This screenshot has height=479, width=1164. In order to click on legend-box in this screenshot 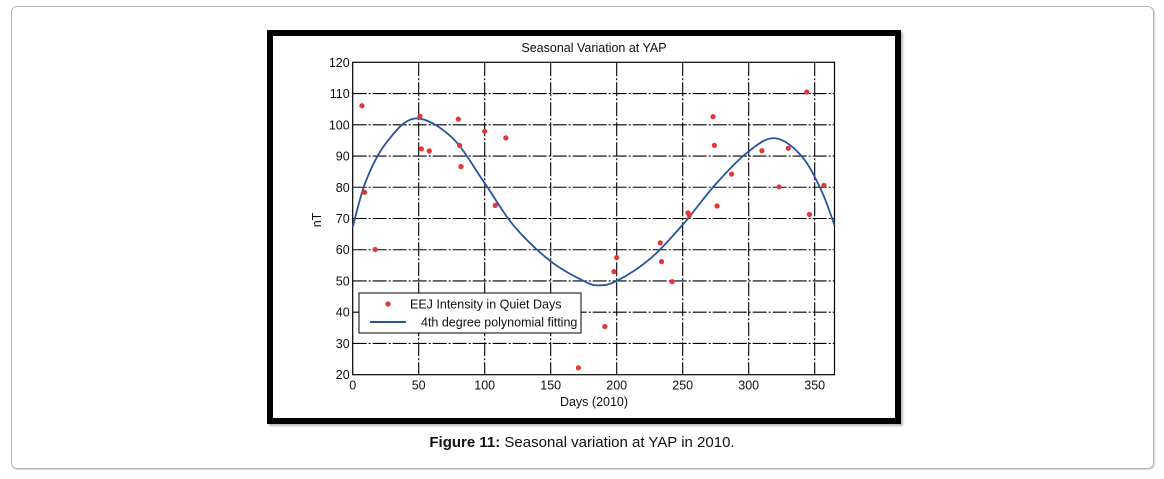, I will do `click(470, 313)`.